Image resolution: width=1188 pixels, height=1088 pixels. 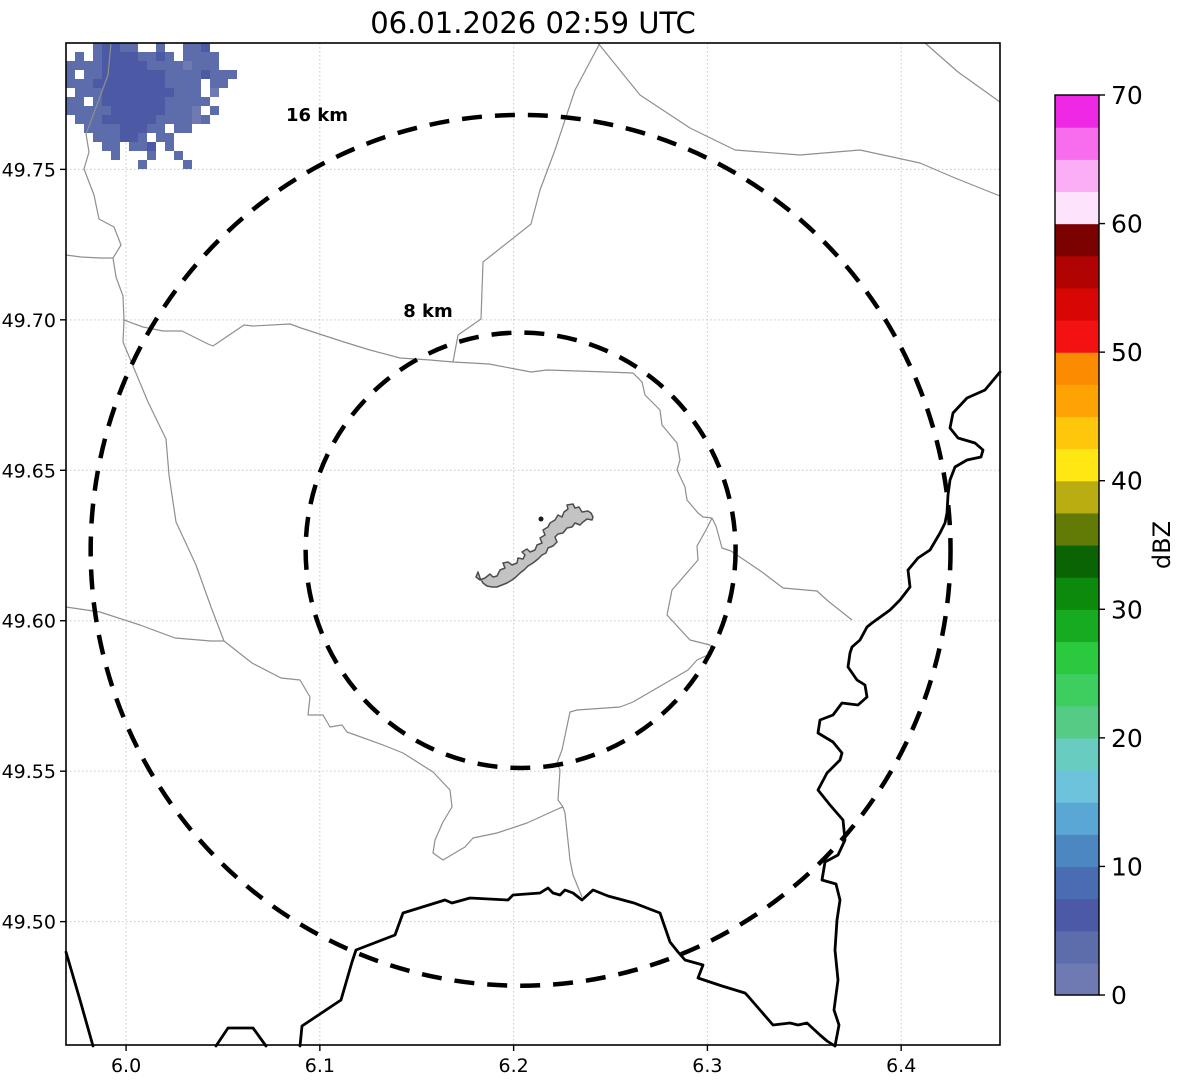 I want to click on y-tick-label: 49.60, so click(x=29, y=622).